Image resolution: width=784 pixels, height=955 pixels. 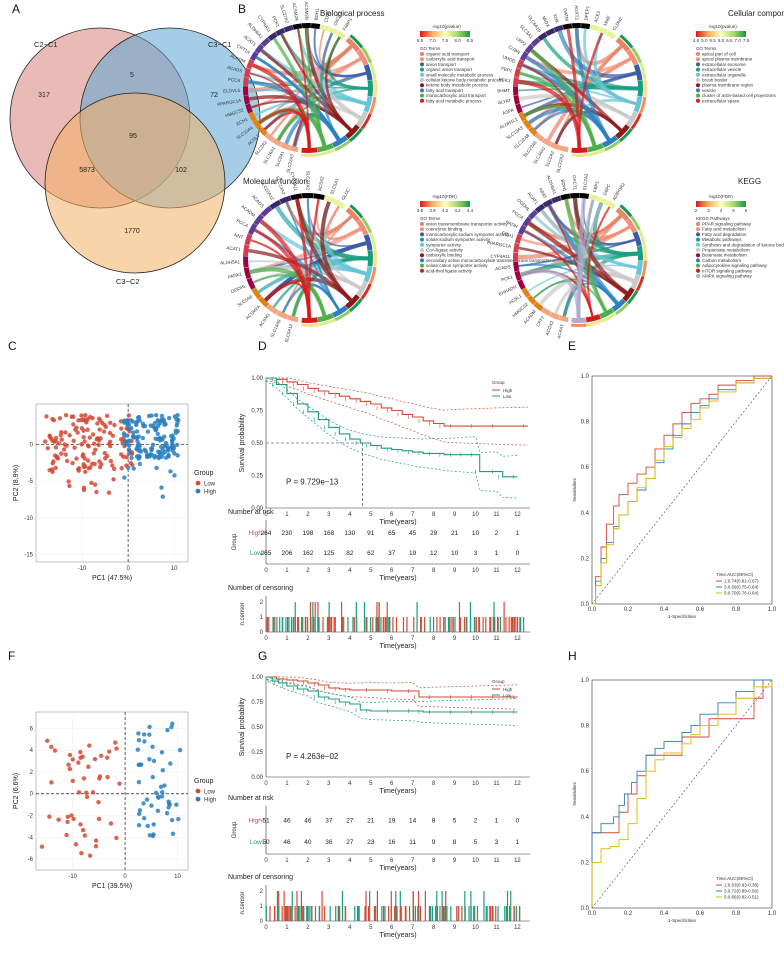 What do you see at coordinates (257, 703) in the screenshot?
I see `km-y-tick: 0.75` at bounding box center [257, 703].